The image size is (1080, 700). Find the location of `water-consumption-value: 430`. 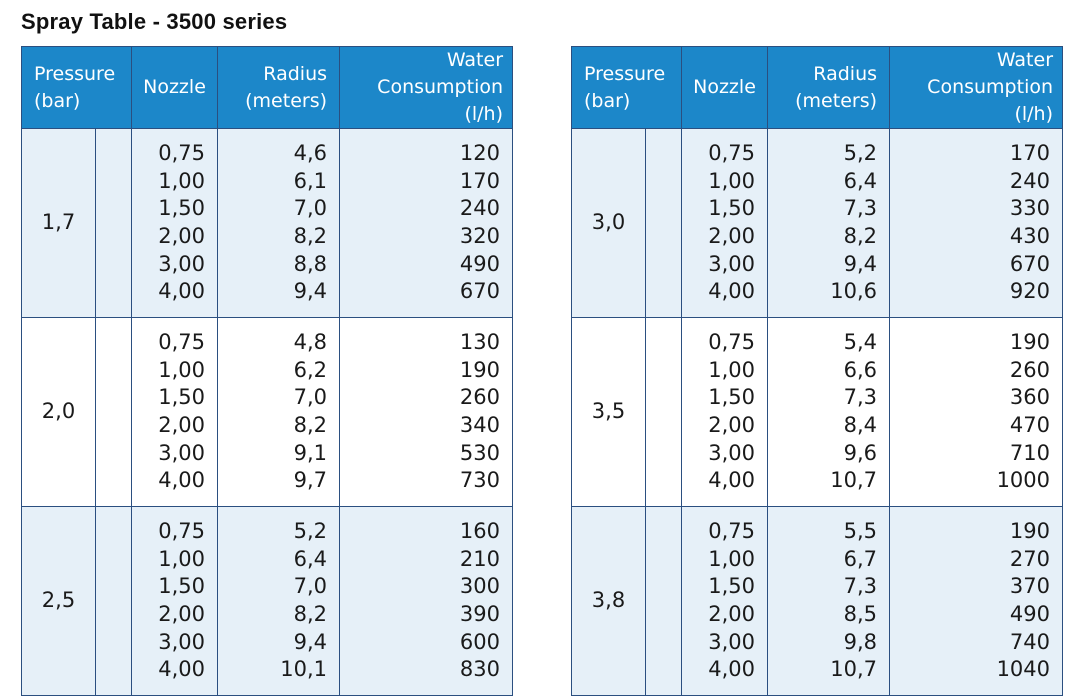

water-consumption-value: 430 is located at coordinates (1030, 236).